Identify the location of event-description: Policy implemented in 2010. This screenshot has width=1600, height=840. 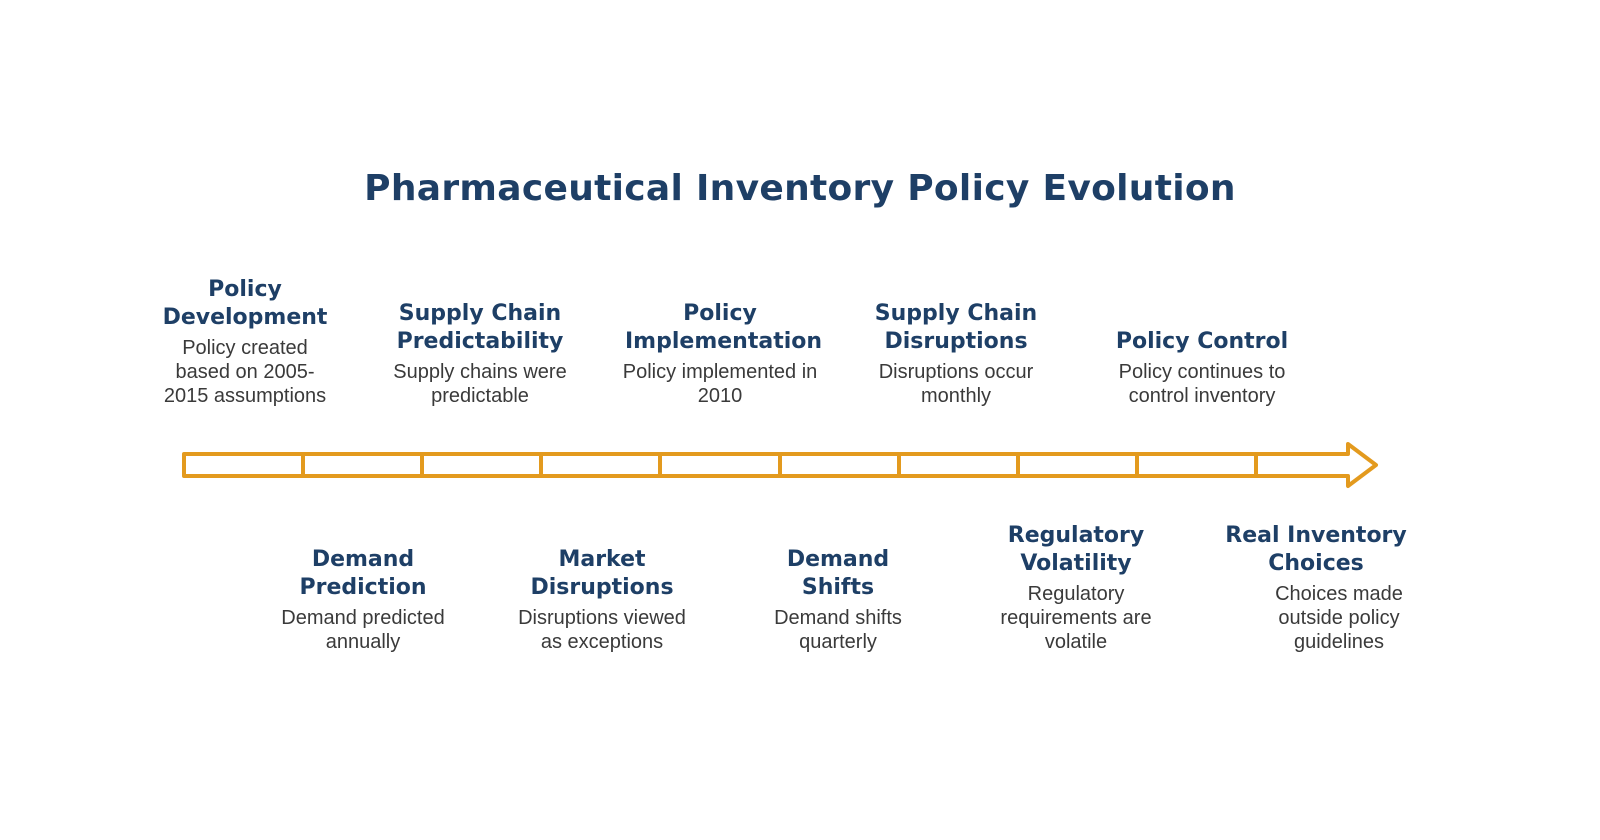
(720, 384).